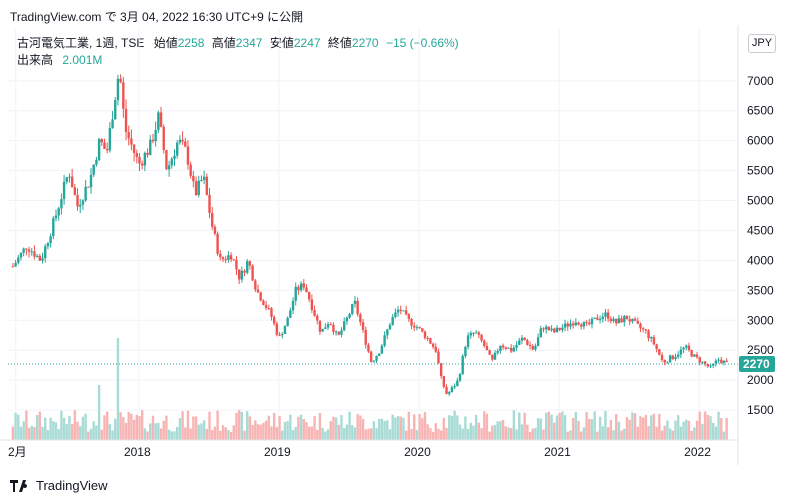 Image resolution: width=794 pixels, height=503 pixels. I want to click on currency-button: JPY, so click(762, 43).